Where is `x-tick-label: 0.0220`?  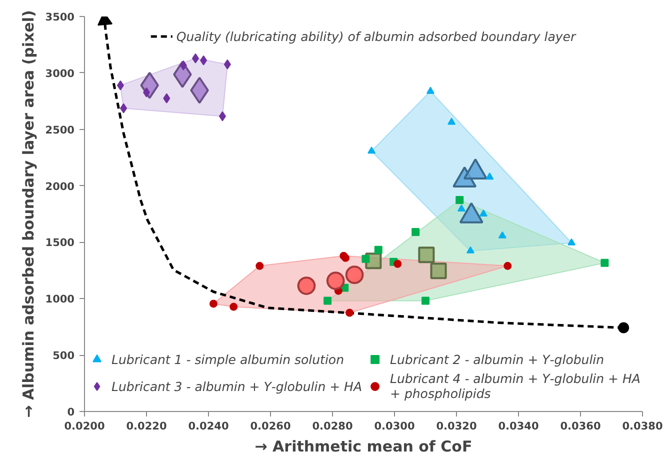 x-tick-label: 0.0220 is located at coordinates (146, 426).